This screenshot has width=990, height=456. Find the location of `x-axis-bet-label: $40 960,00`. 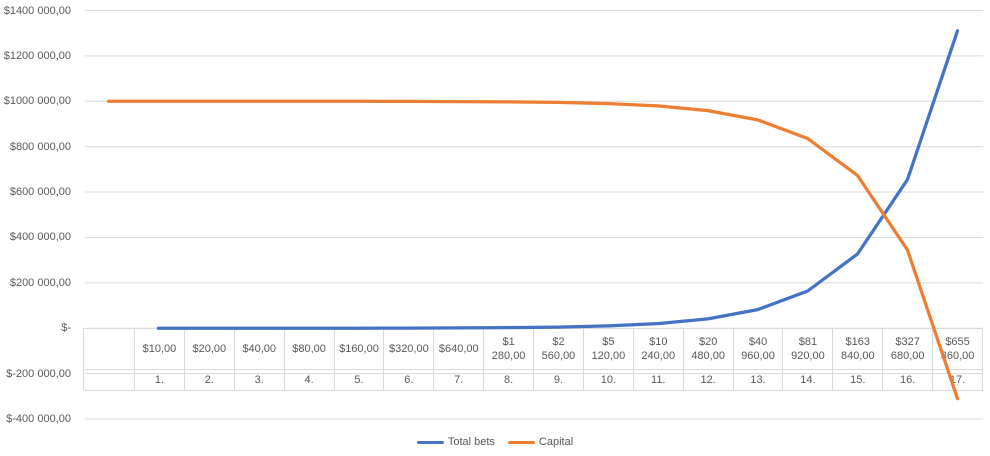

x-axis-bet-label: $40 960,00 is located at coordinates (758, 349).